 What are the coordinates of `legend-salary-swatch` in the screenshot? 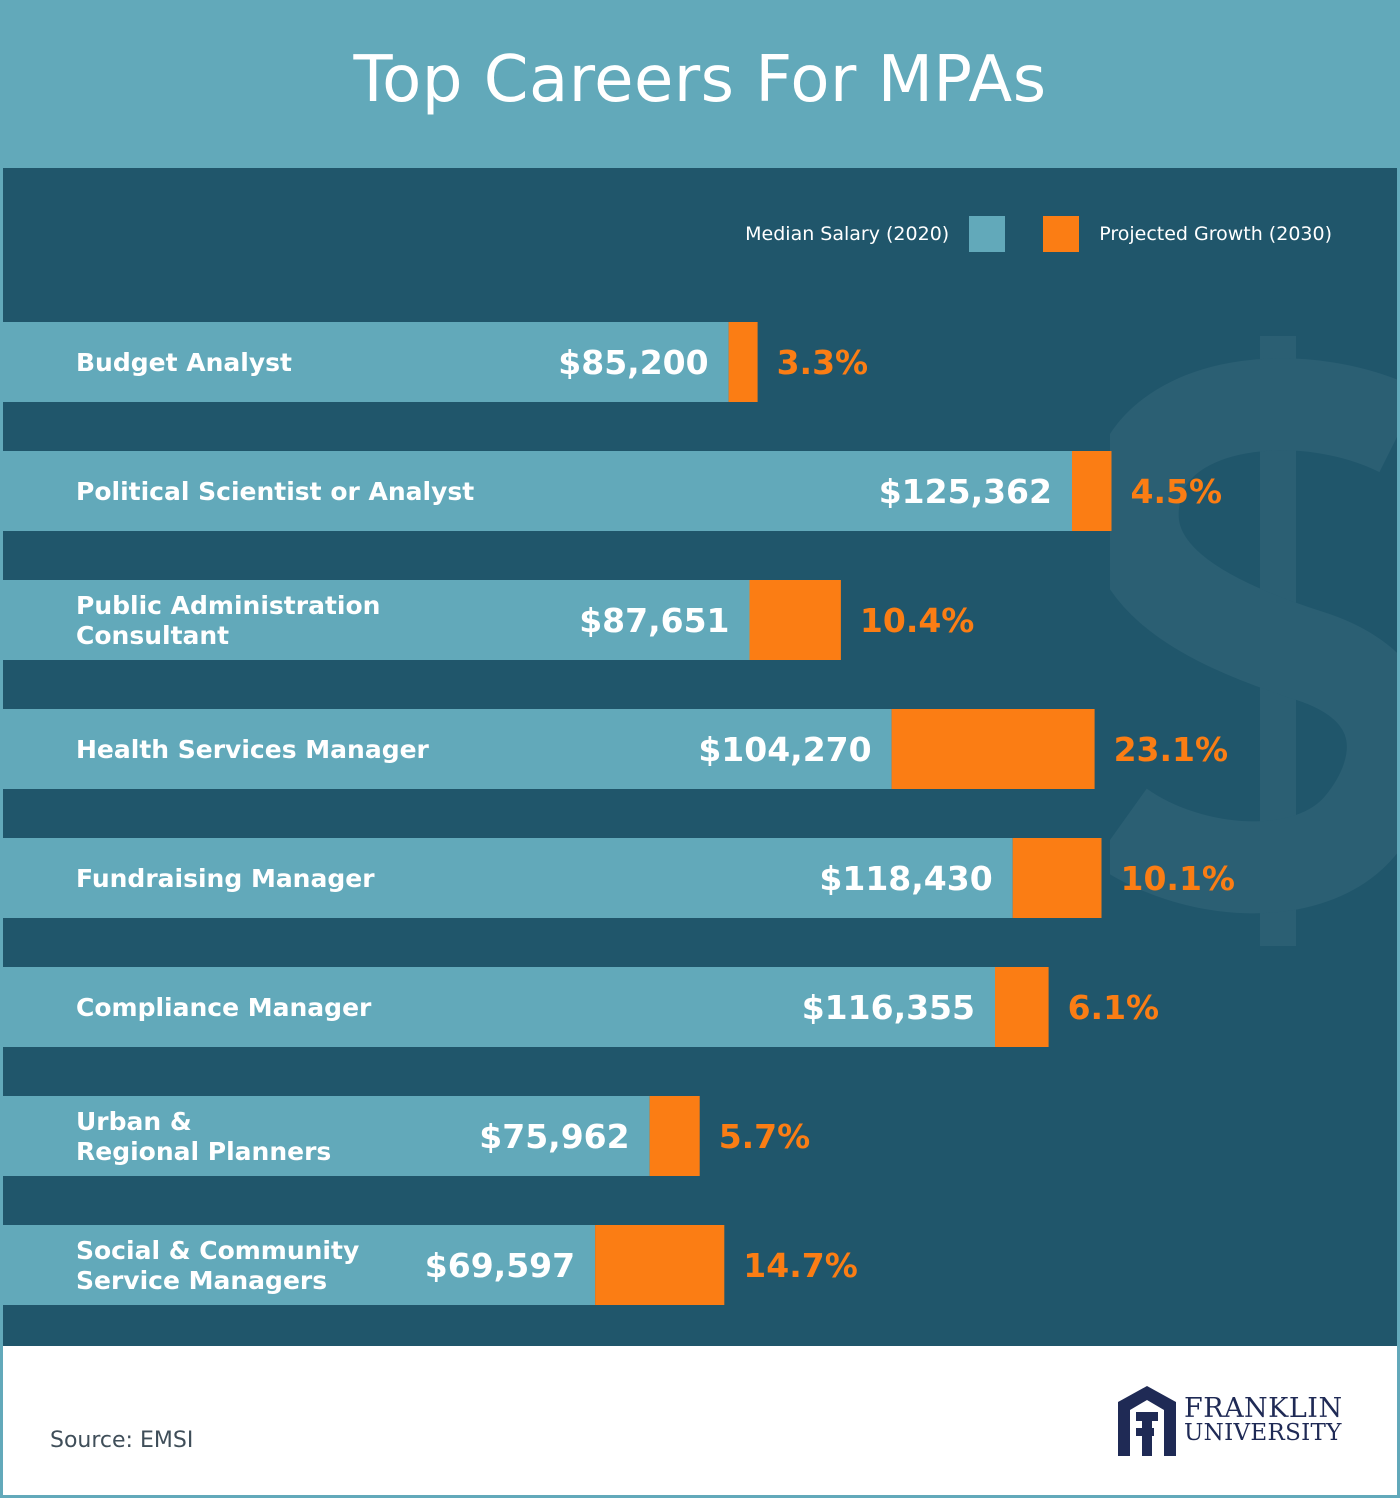 It's located at (987, 234).